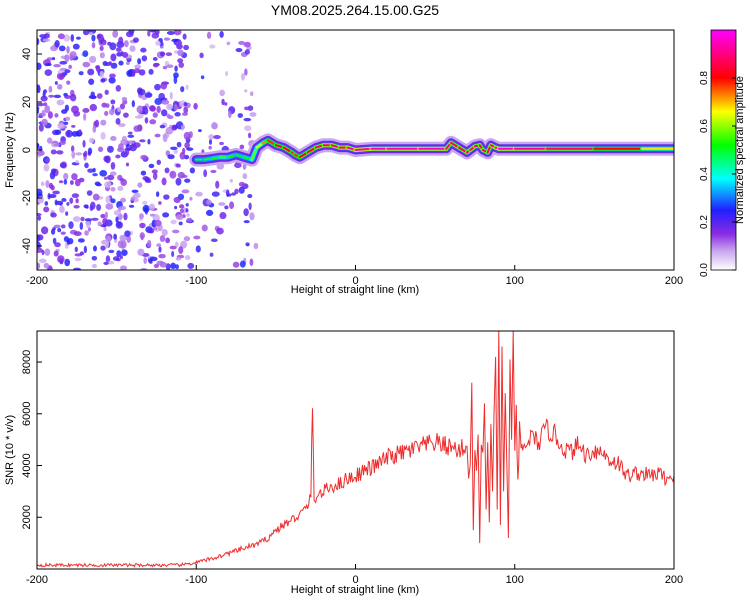 The width and height of the screenshot is (750, 600). I want to click on snr-x-tick-label: -100, so click(196, 580).